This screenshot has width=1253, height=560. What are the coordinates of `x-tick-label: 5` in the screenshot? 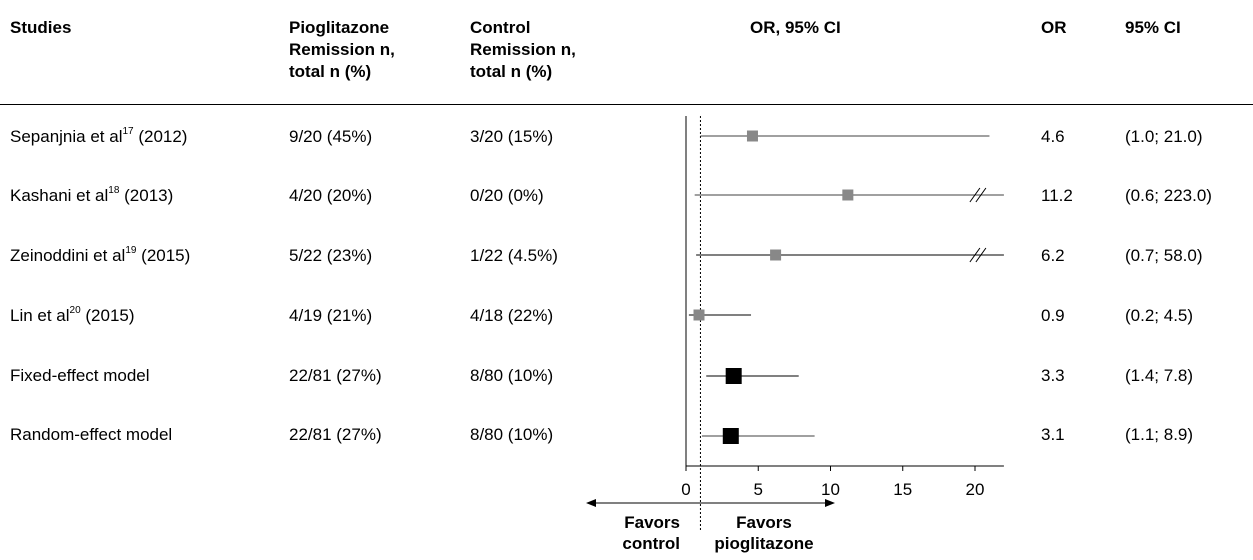 It's located at (758, 489).